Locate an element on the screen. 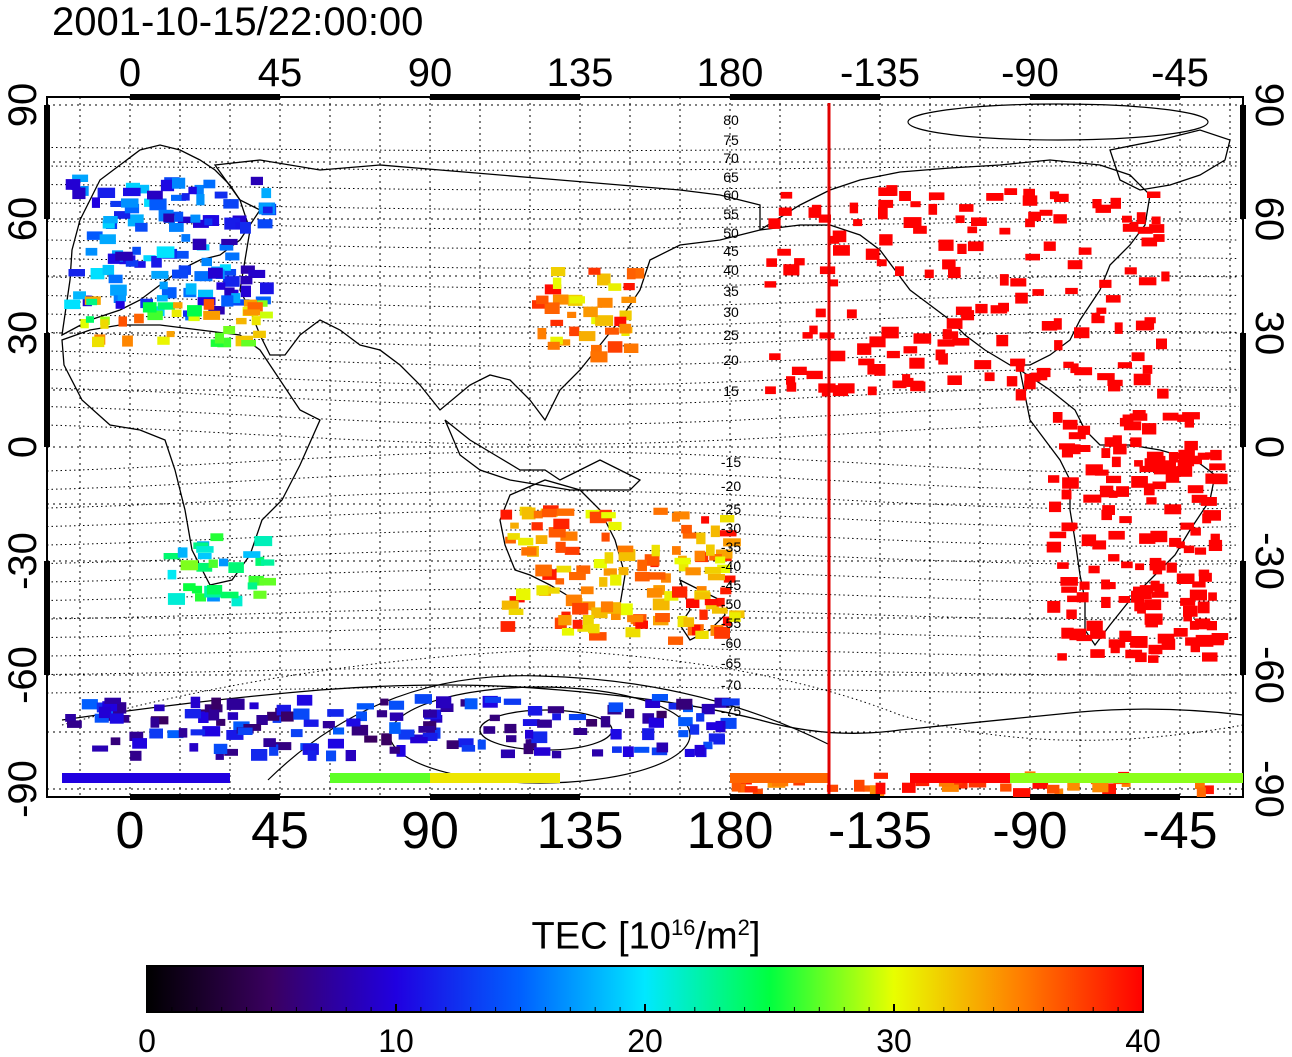 The width and height of the screenshot is (1292, 1057). right-axis-bar is located at coordinates (1243, 390).